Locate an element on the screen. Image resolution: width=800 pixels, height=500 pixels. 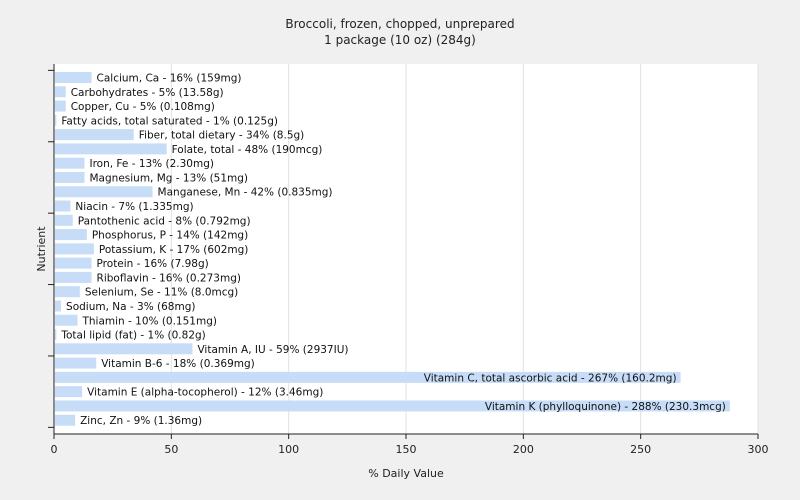
bar-label: Vitamin A, IU - 59% (2937IU) is located at coordinates (272, 350).